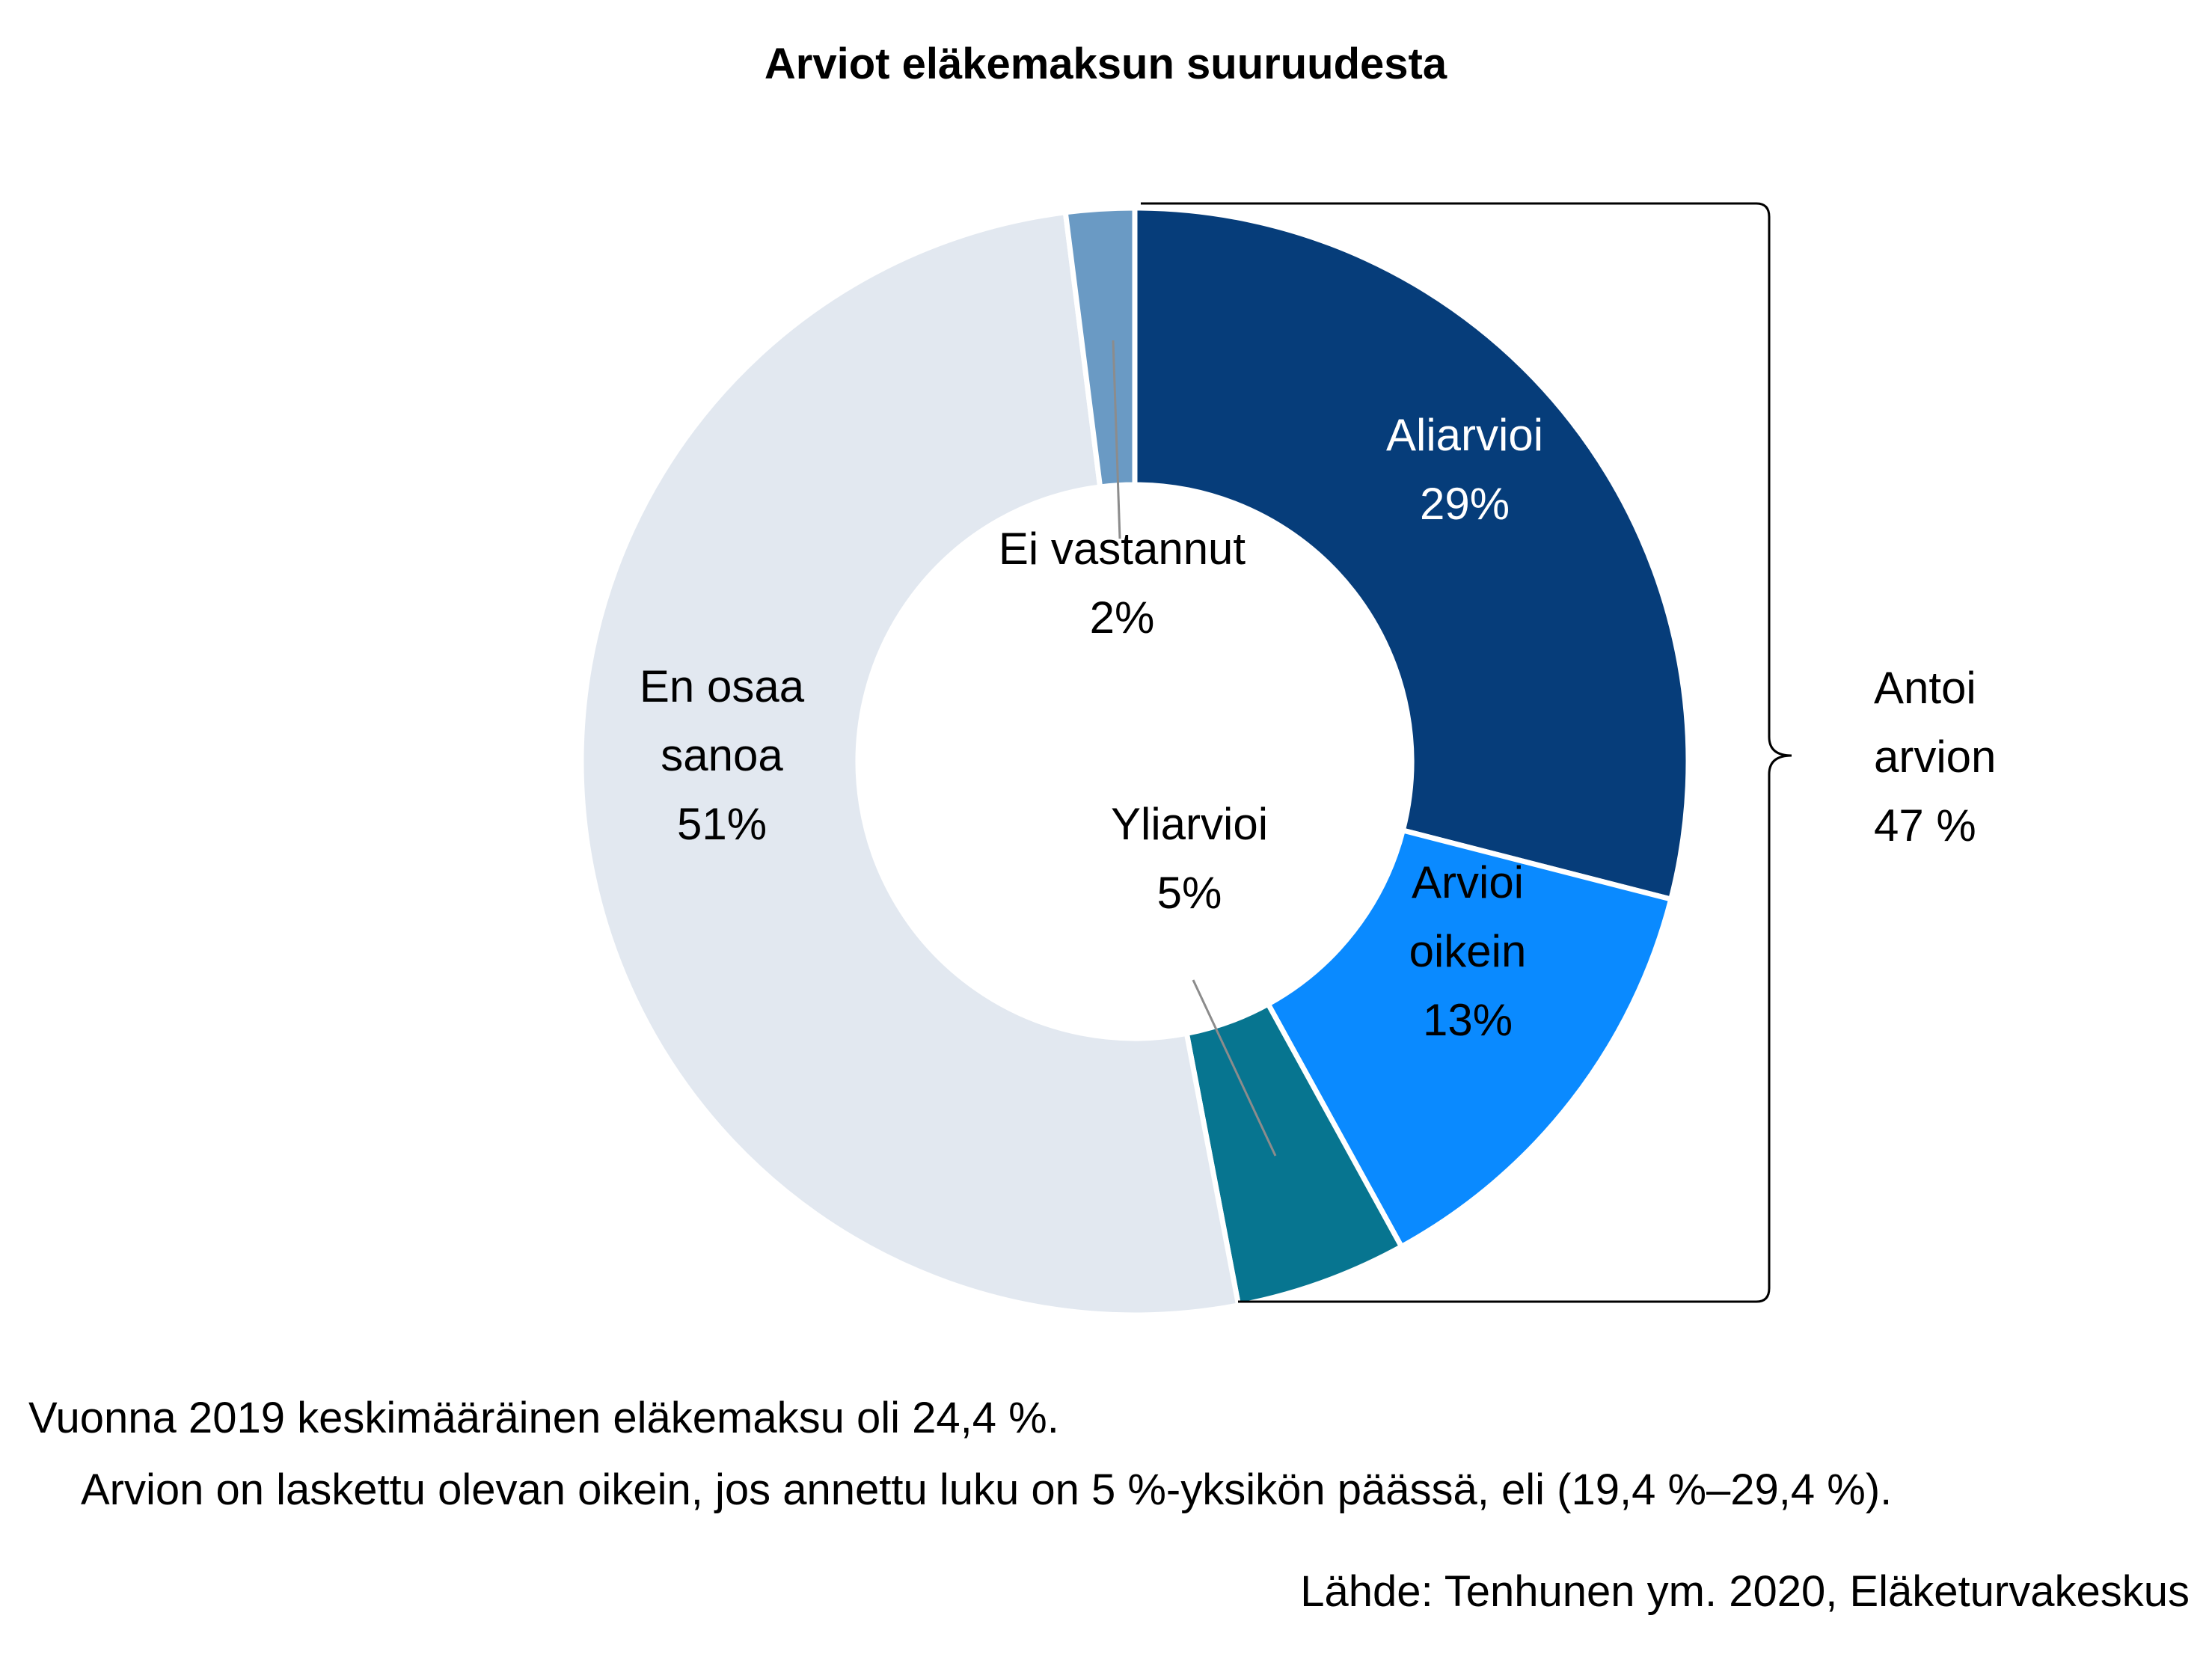  I want to click on slice-label-2-line-1: 5%, so click(1189, 893).